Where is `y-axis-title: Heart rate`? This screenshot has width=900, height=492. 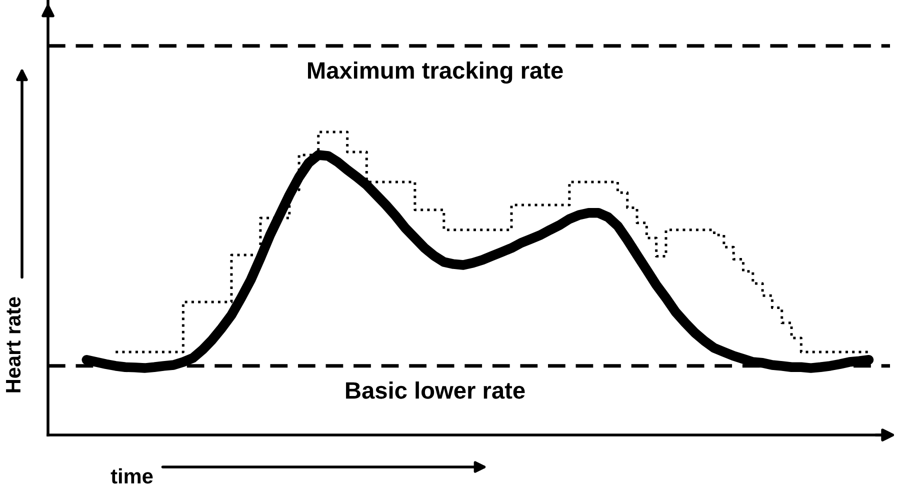
y-axis-title: Heart rate is located at coordinates (13, 344).